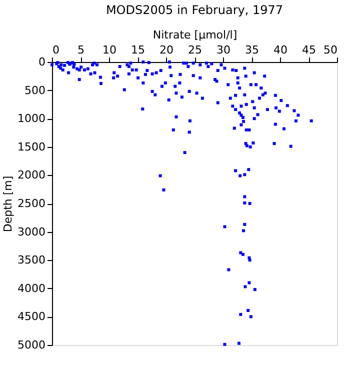 The height and width of the screenshot is (384, 348). I want to click on y-tick-label: 1000, so click(32, 119).